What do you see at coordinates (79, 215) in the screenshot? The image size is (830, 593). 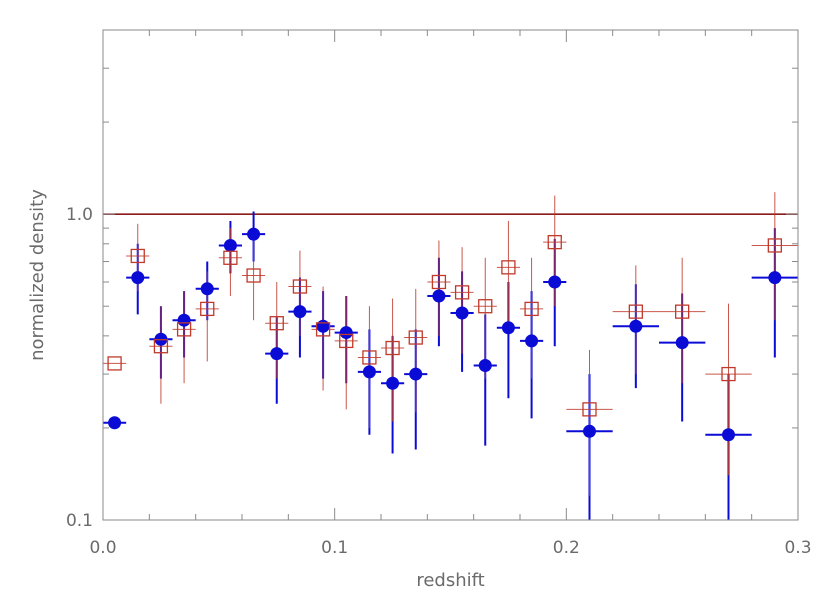 I see `y-tick-label: 1.0` at bounding box center [79, 215].